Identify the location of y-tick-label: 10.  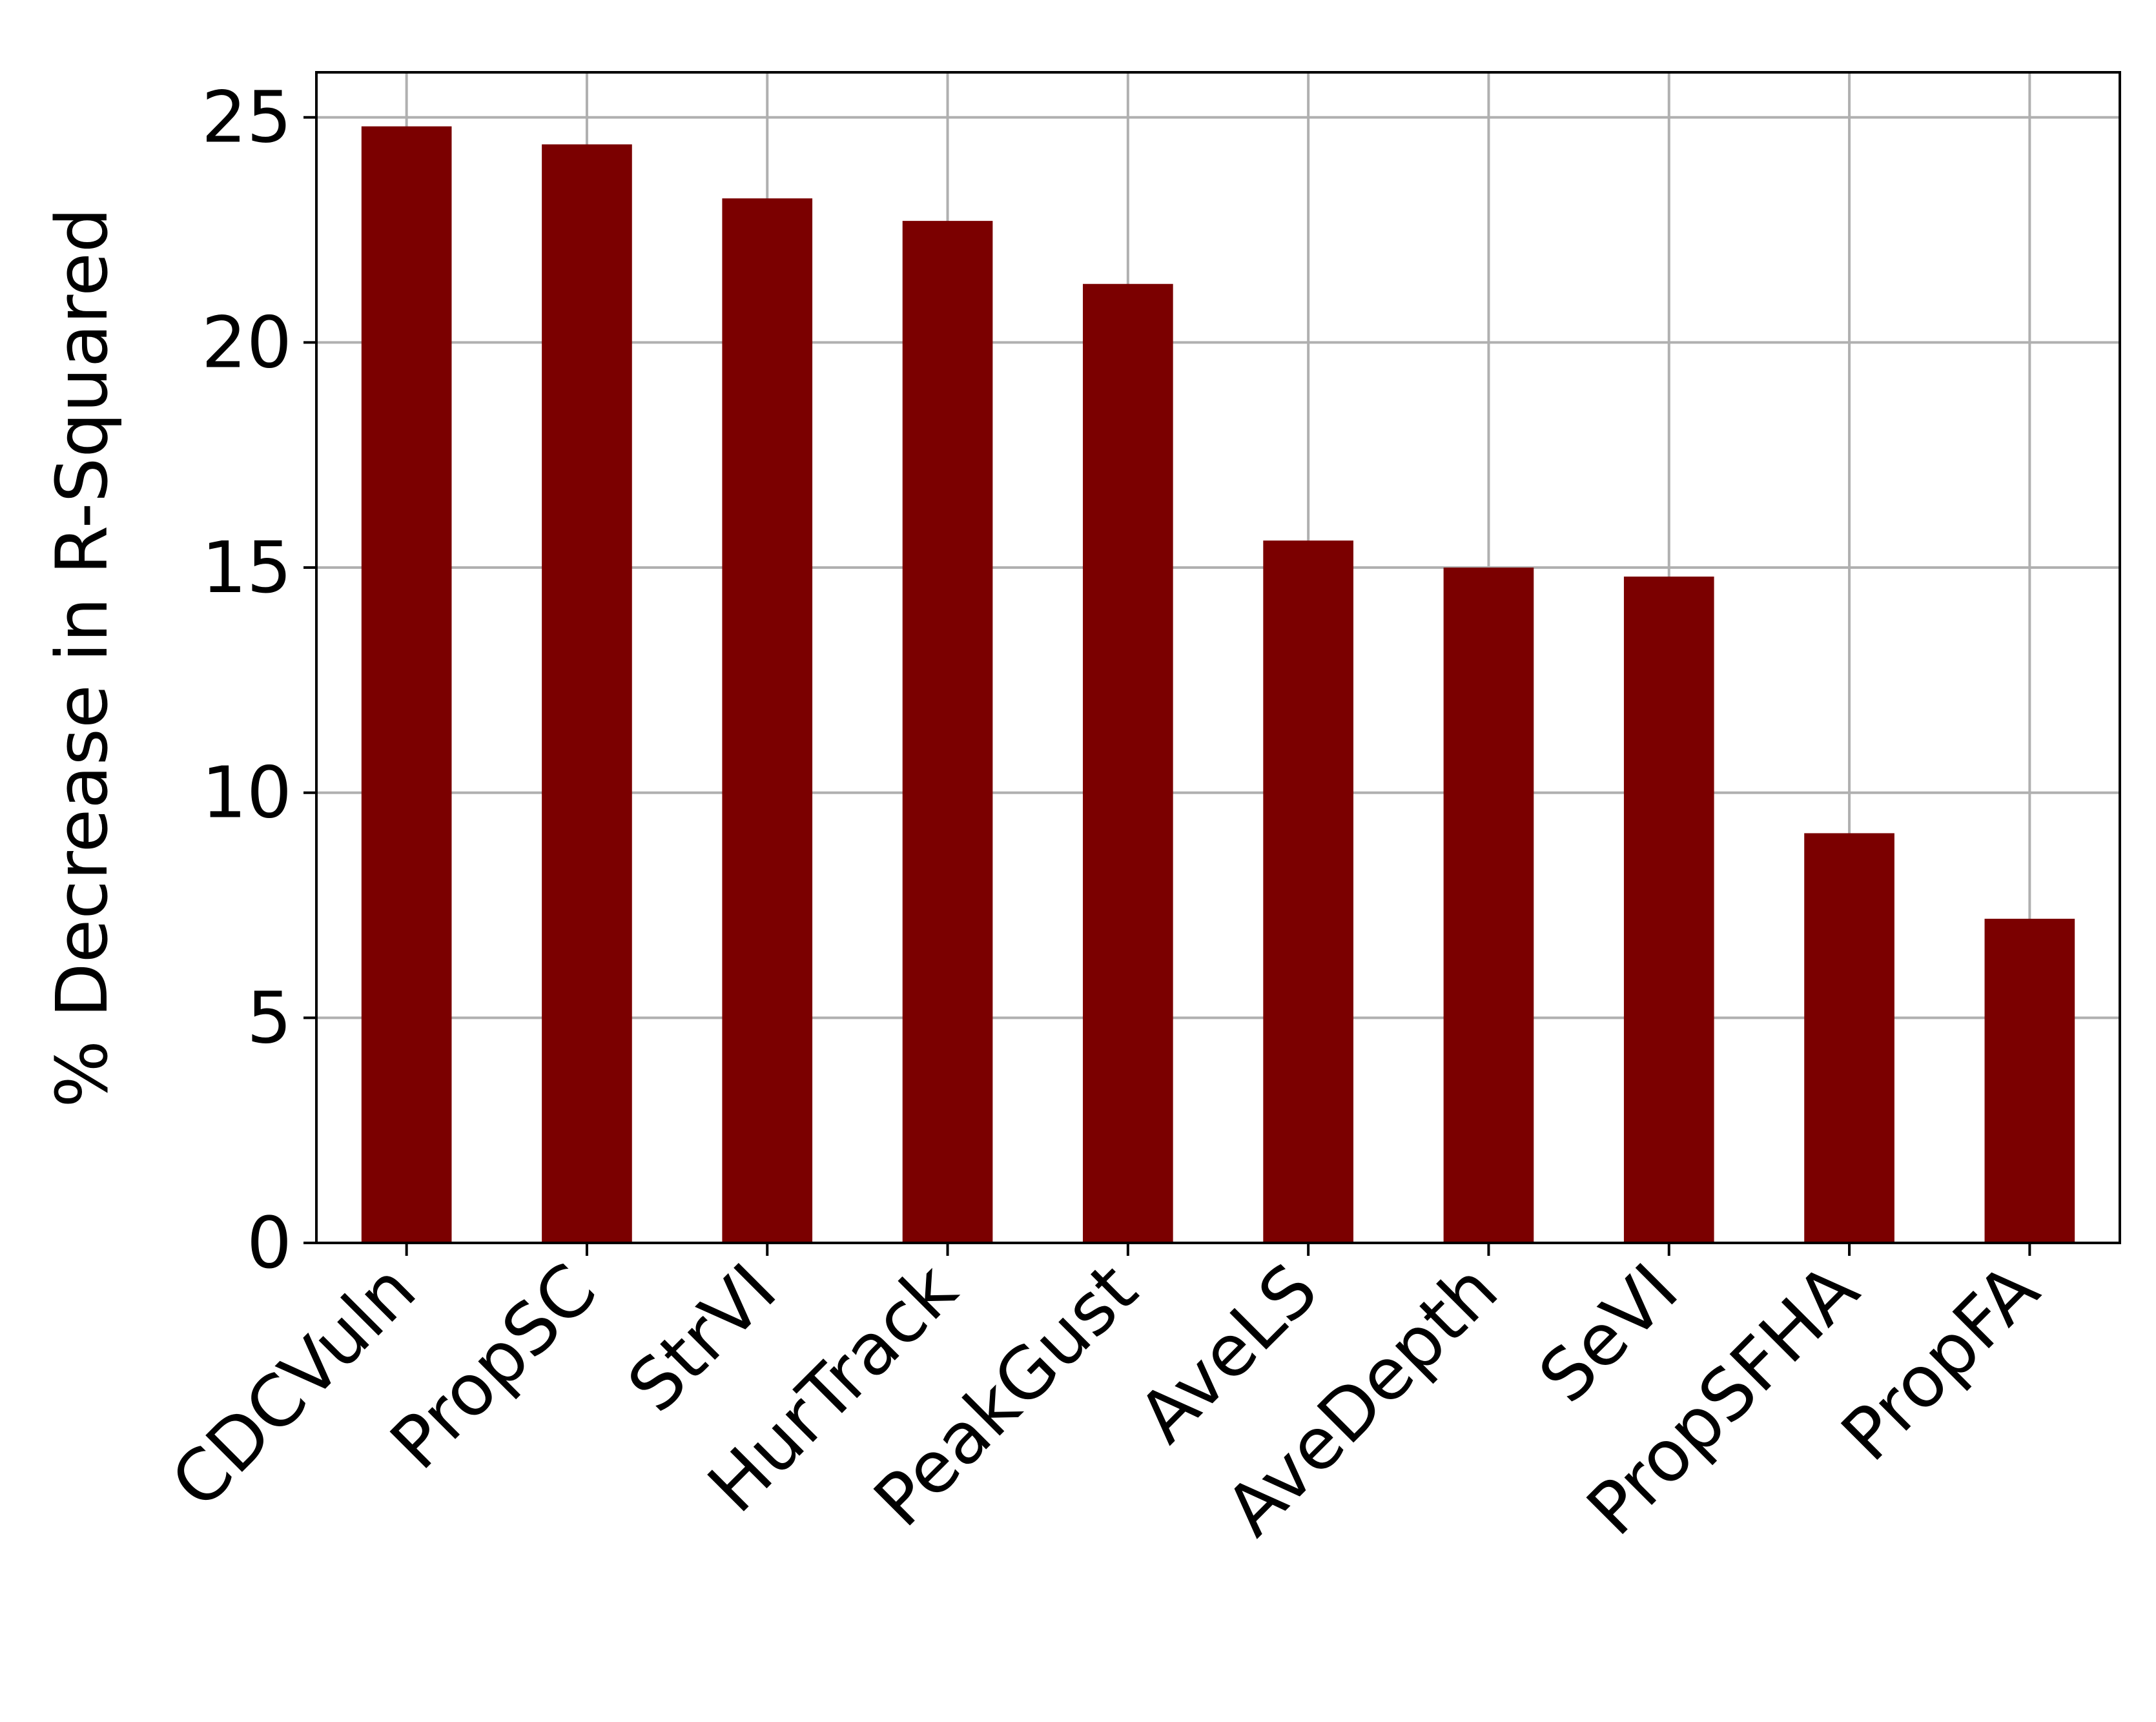
(247, 793).